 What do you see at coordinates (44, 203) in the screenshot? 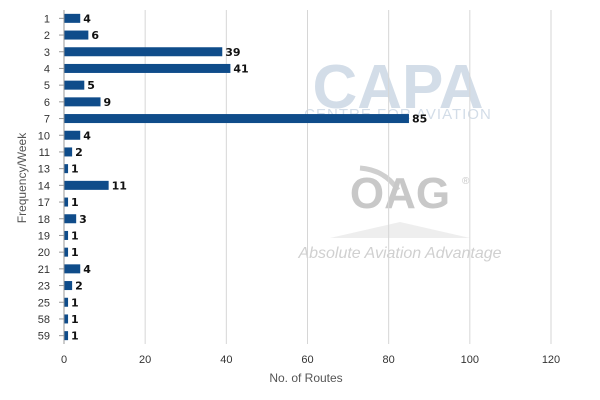
I see `y-tick-label: 17` at bounding box center [44, 203].